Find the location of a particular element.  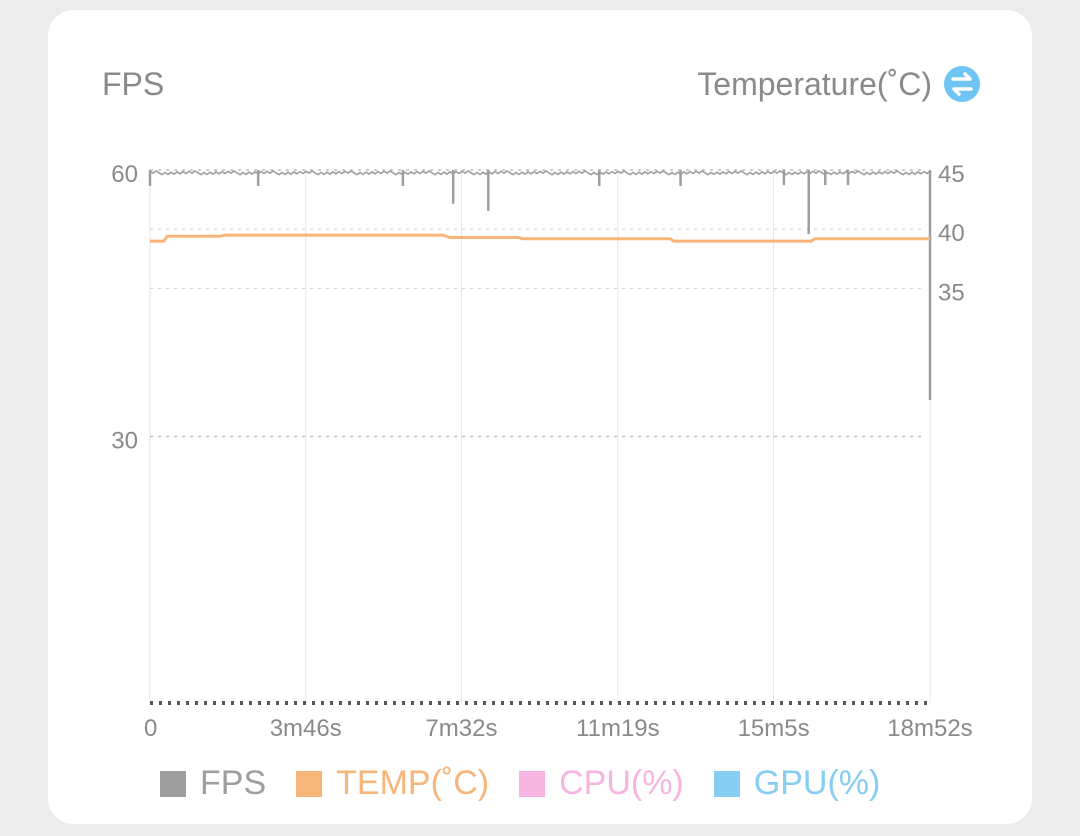

temperature-series-line is located at coordinates (540, 238).